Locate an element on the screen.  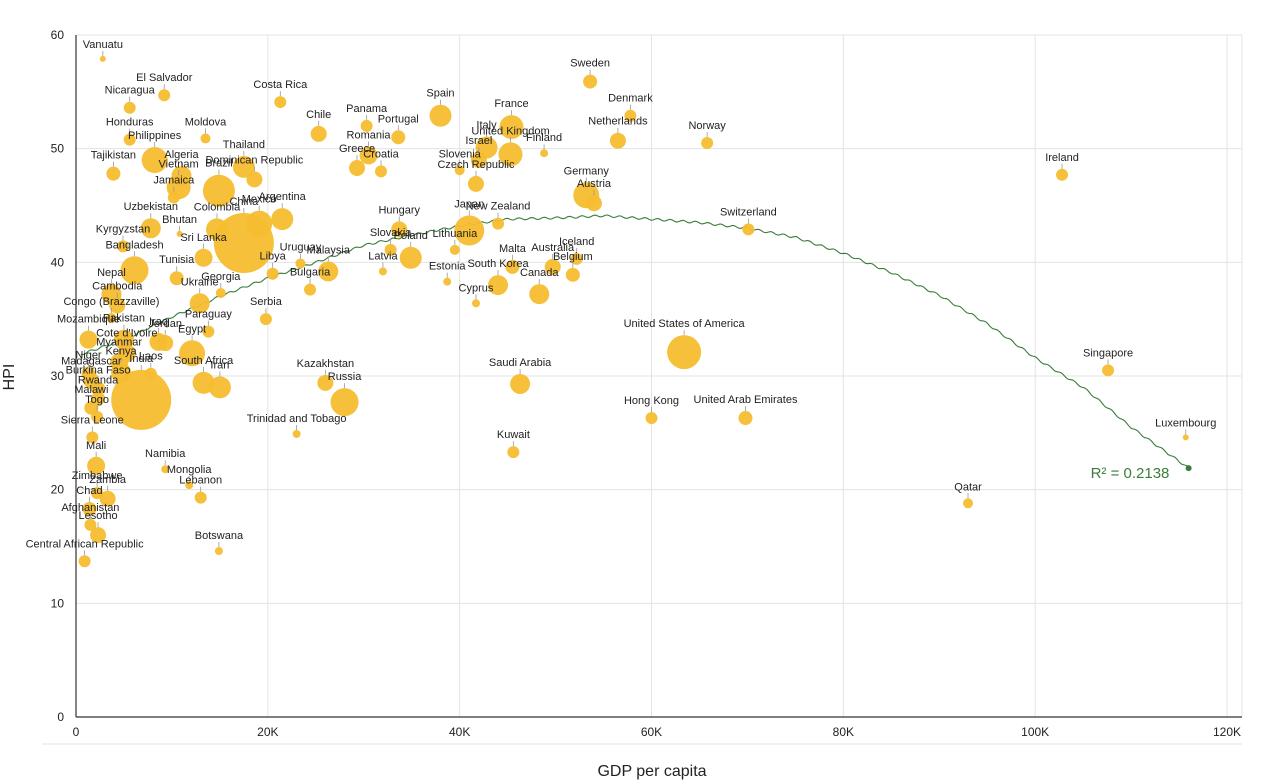
point-label: Norway is located at coordinates (707, 126).